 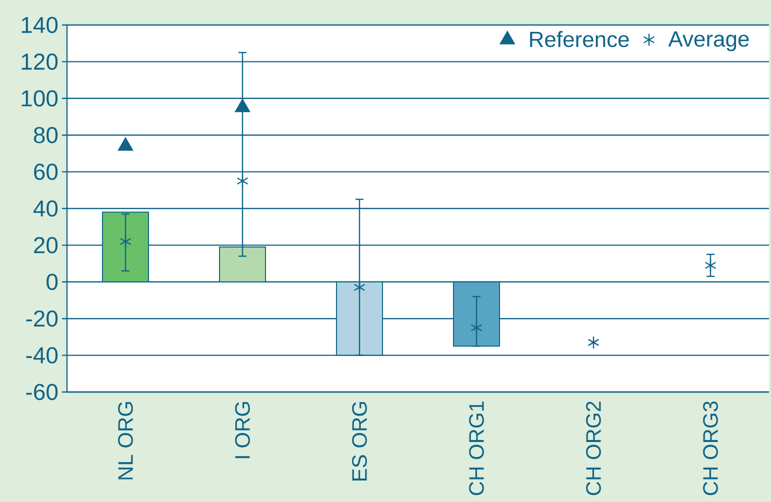 What do you see at coordinates (593, 449) in the screenshot?
I see `x-tick-label: CH ORG2` at bounding box center [593, 449].